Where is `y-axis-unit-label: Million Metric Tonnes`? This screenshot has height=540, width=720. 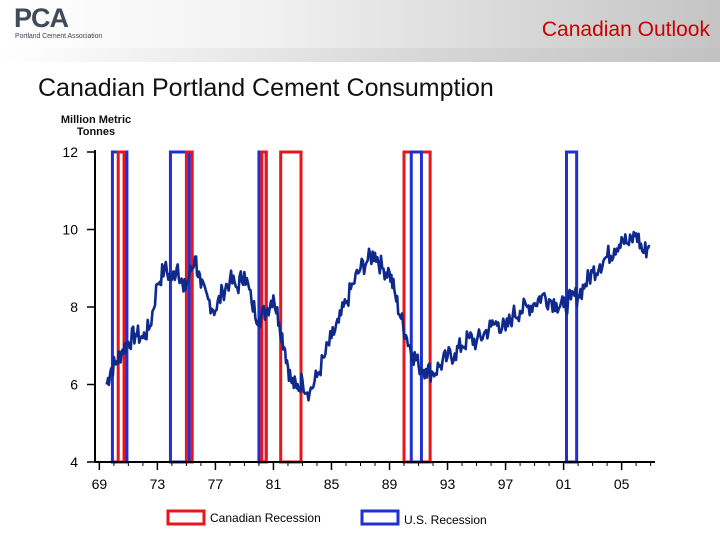
y-axis-unit-label: Million Metric Tonnes is located at coordinates (96, 126).